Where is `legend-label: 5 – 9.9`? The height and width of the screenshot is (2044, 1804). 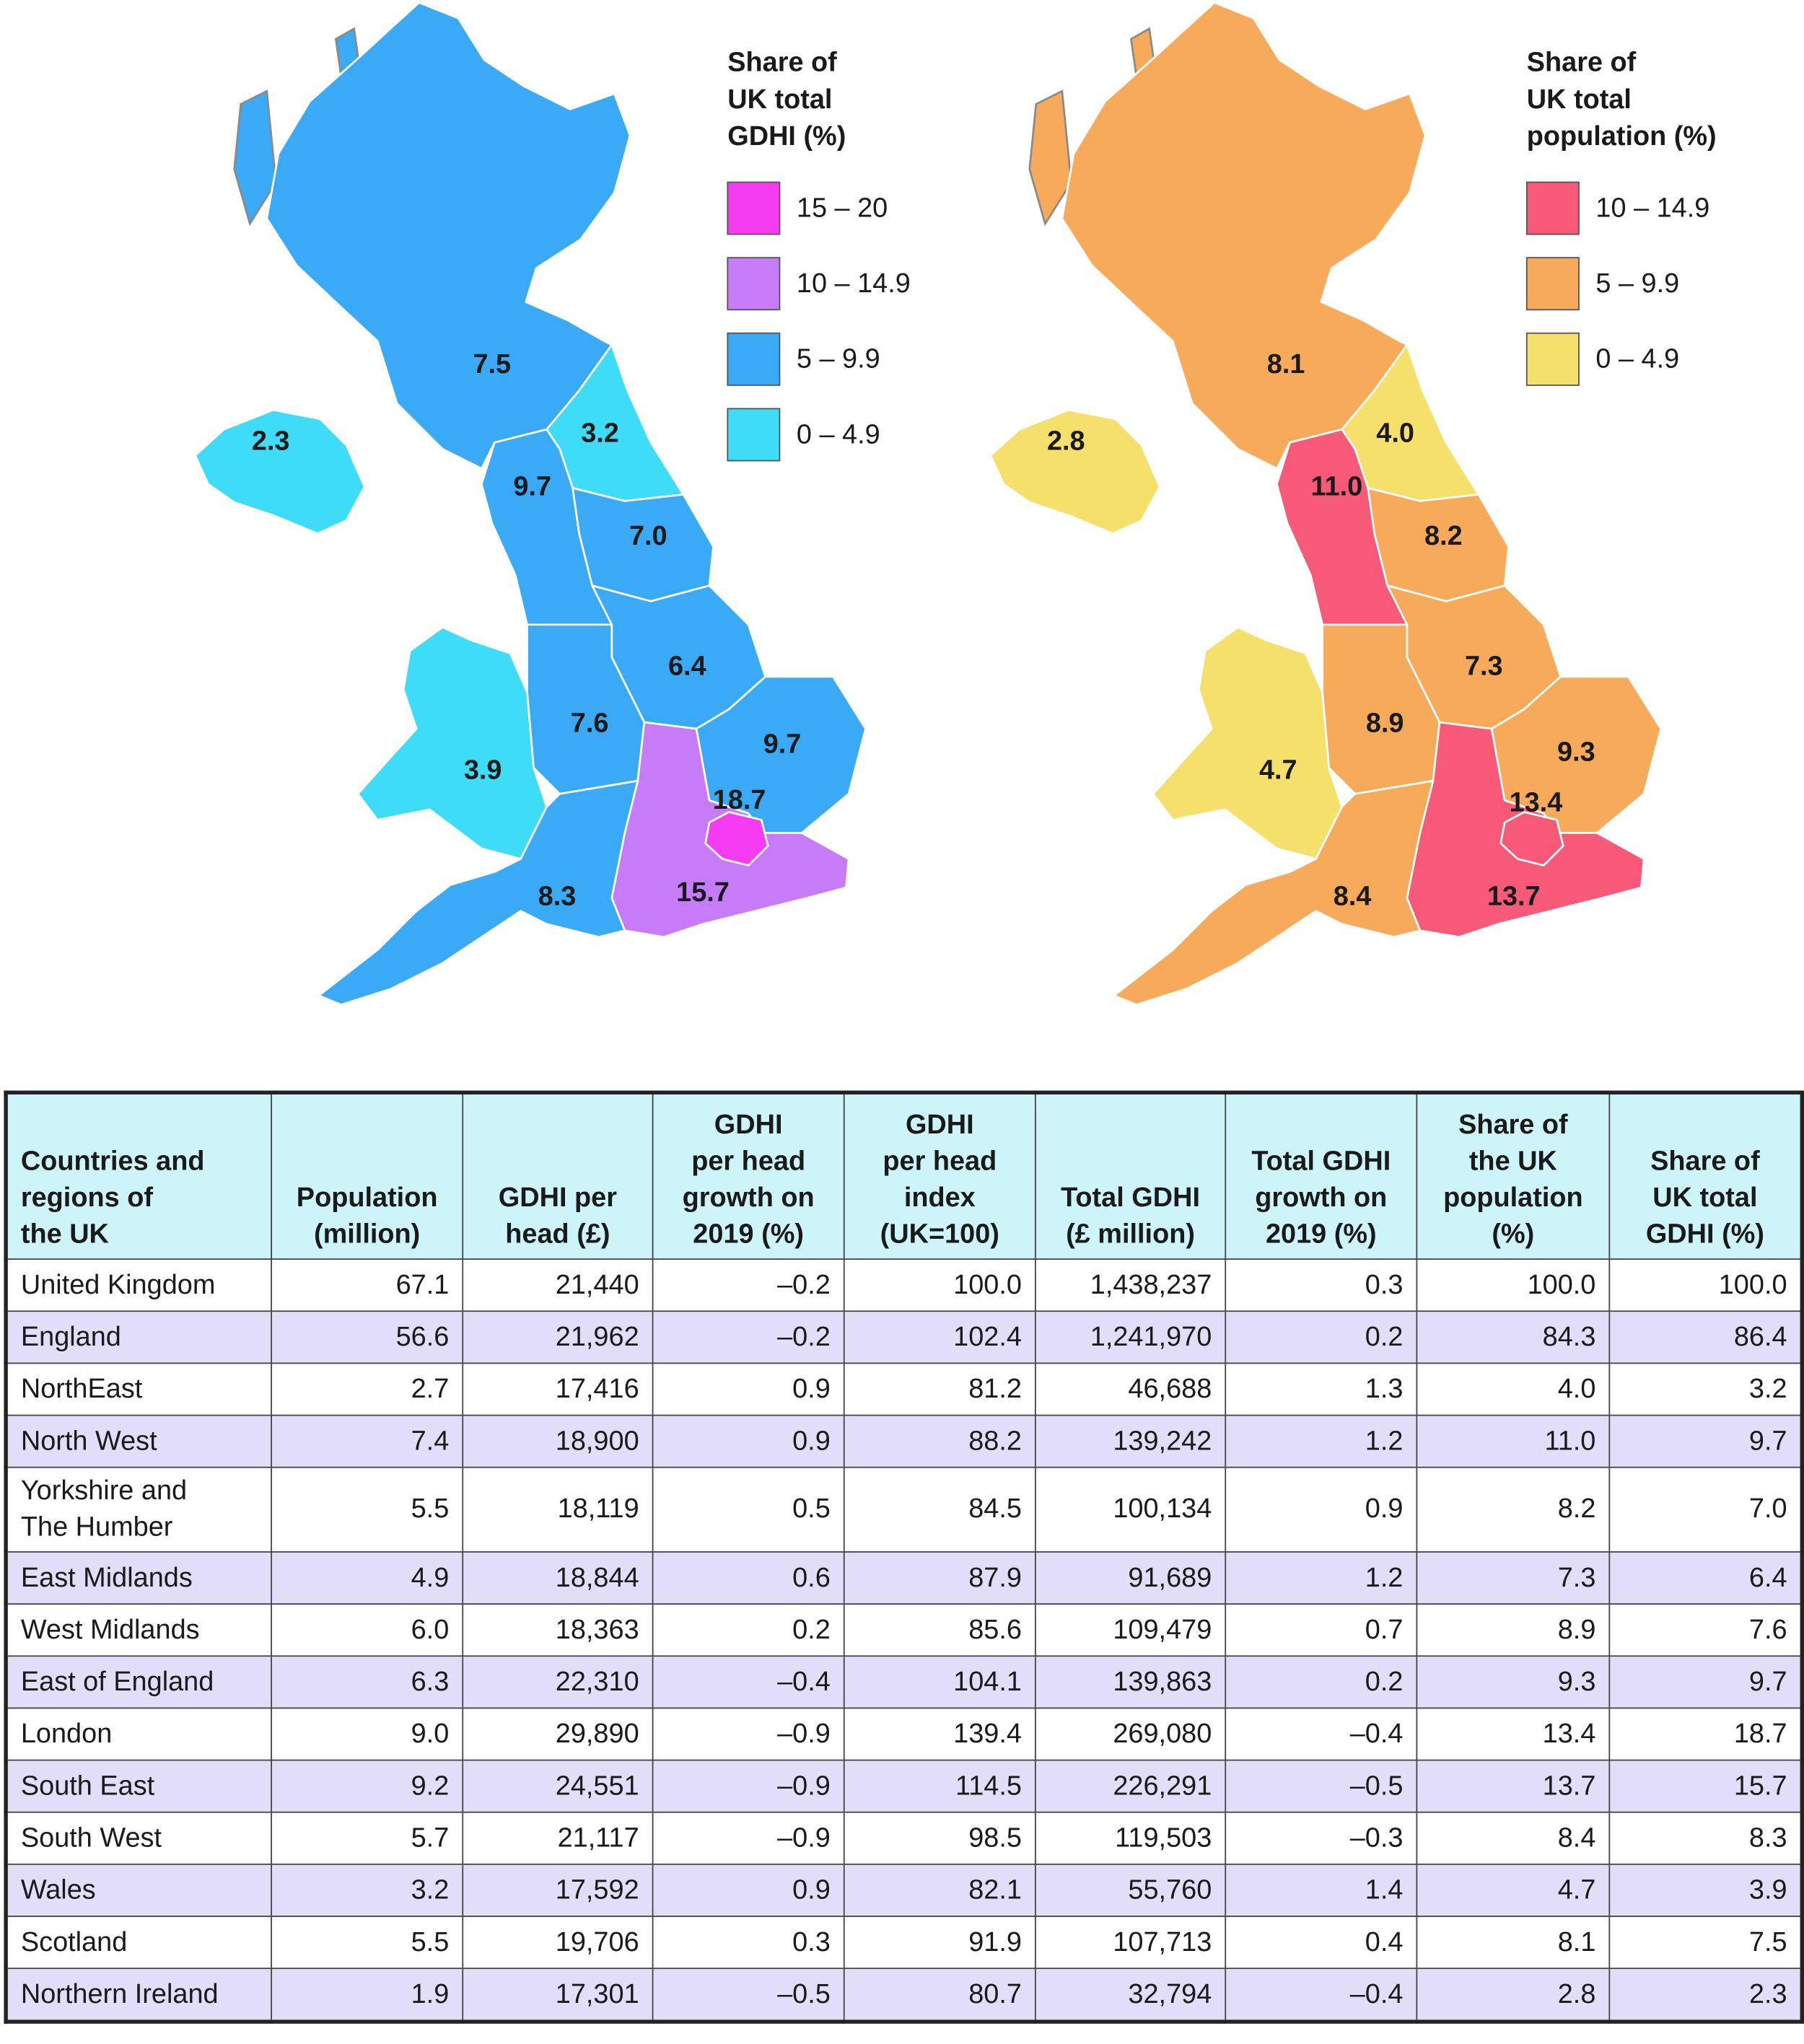
legend-label: 5 – 9.9 is located at coordinates (1637, 283).